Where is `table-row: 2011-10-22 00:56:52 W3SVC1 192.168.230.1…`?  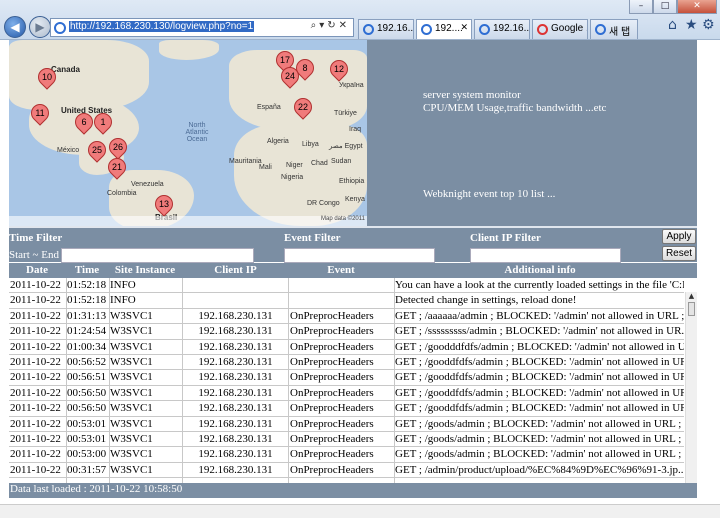
table-row: 2011-10-22 00:56:52 W3SVC1 192.168.230.1… is located at coordinates (346, 363).